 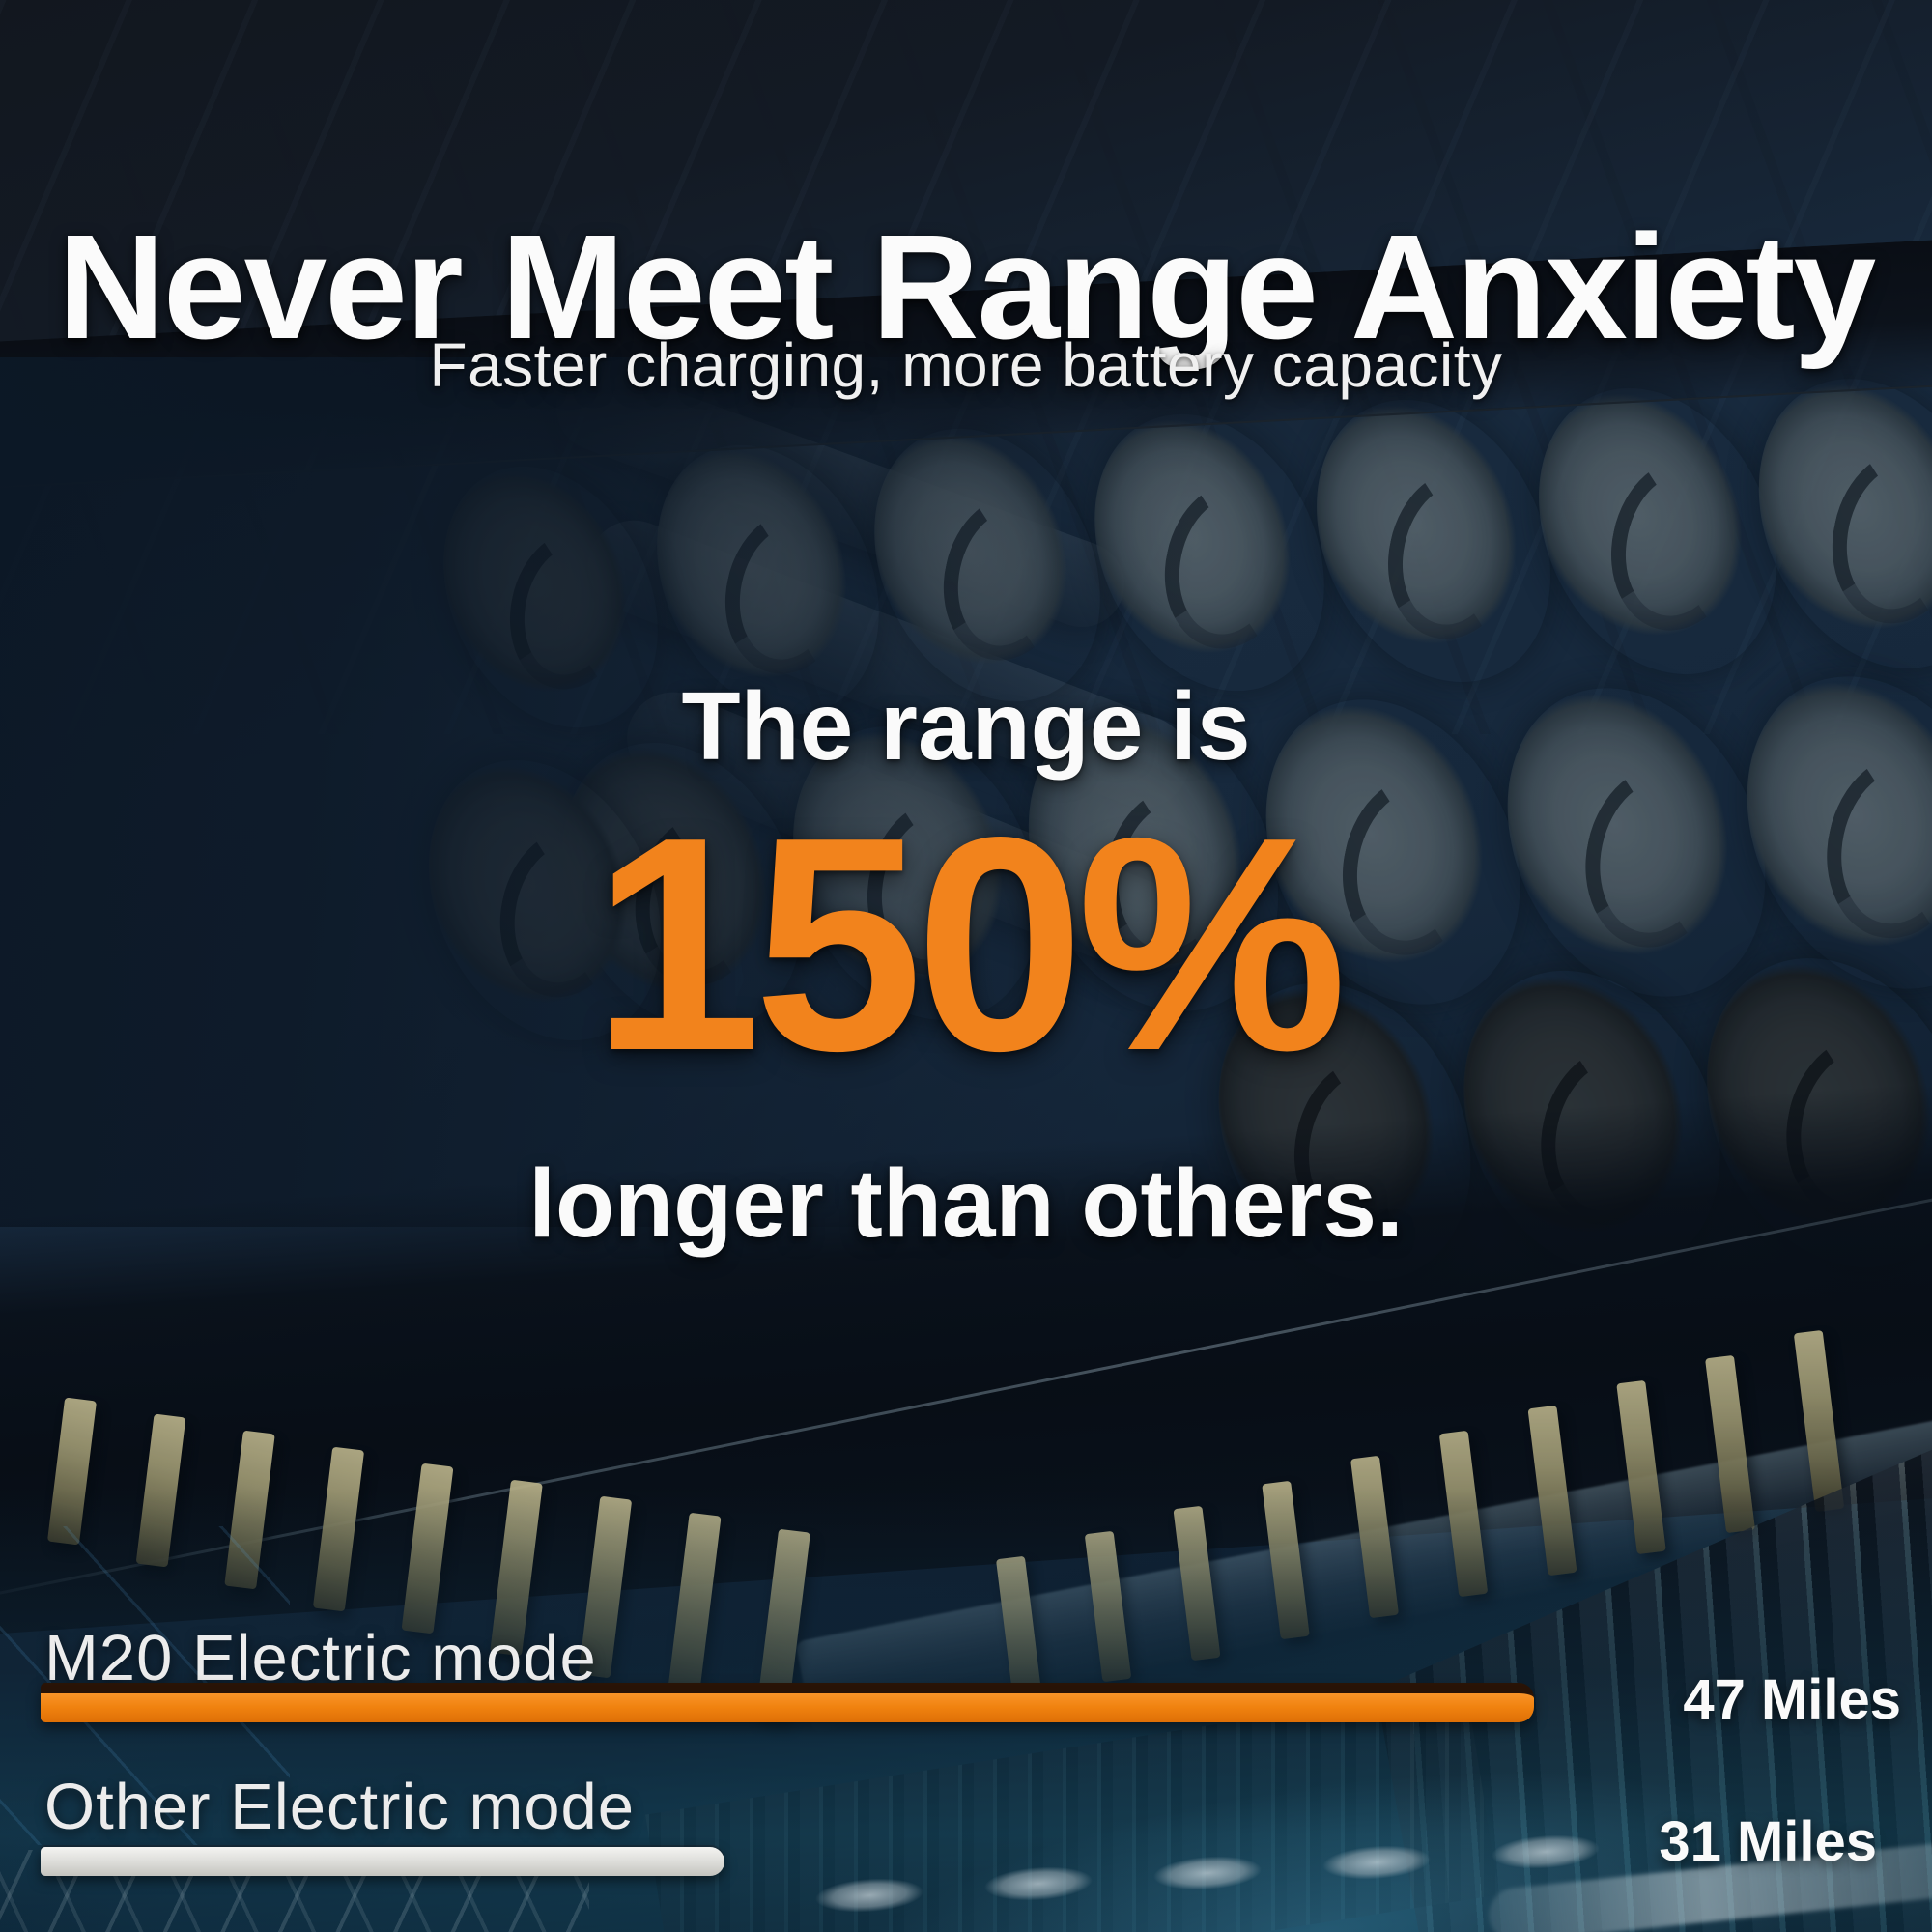 I want to click on stat-value: 150%, so click(x=970, y=944).